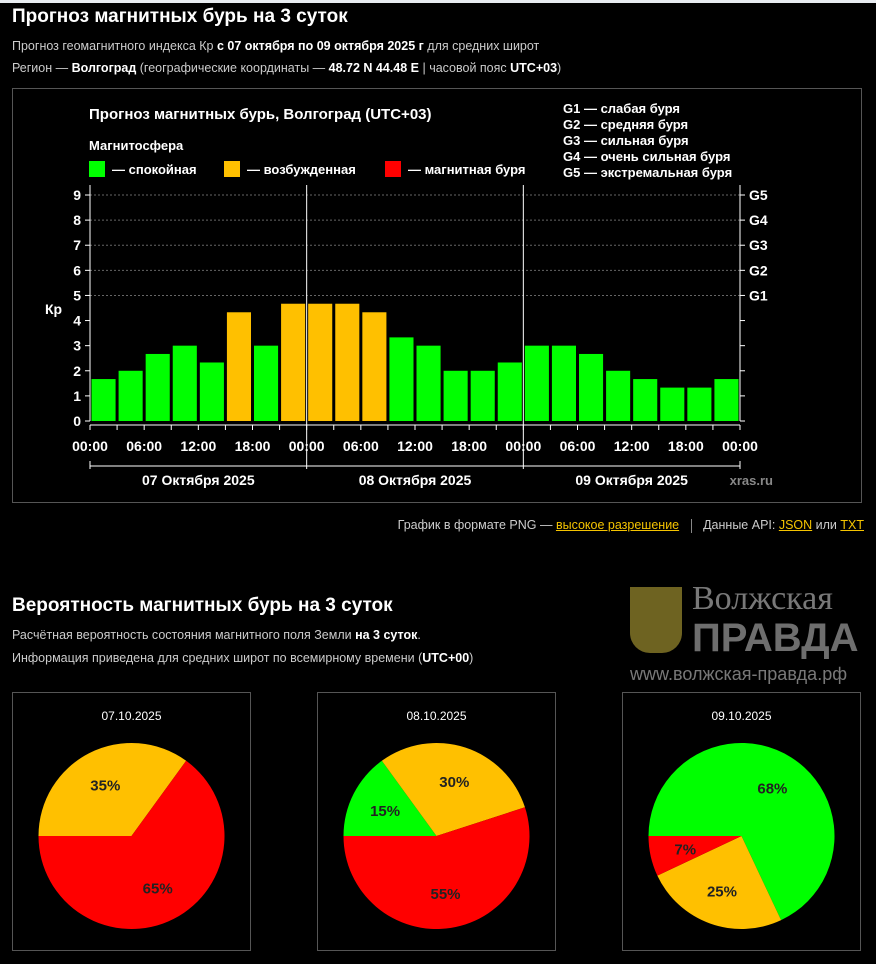 This screenshot has width=876, height=964. What do you see at coordinates (320, 46) in the screenshot?
I see `date-range: с 07 октября по 09 октября 2025 г` at bounding box center [320, 46].